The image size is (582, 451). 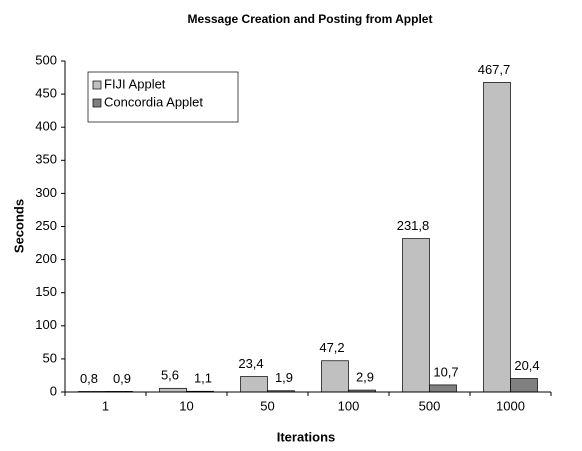 I want to click on y-tick-label: 150, so click(x=46, y=291).